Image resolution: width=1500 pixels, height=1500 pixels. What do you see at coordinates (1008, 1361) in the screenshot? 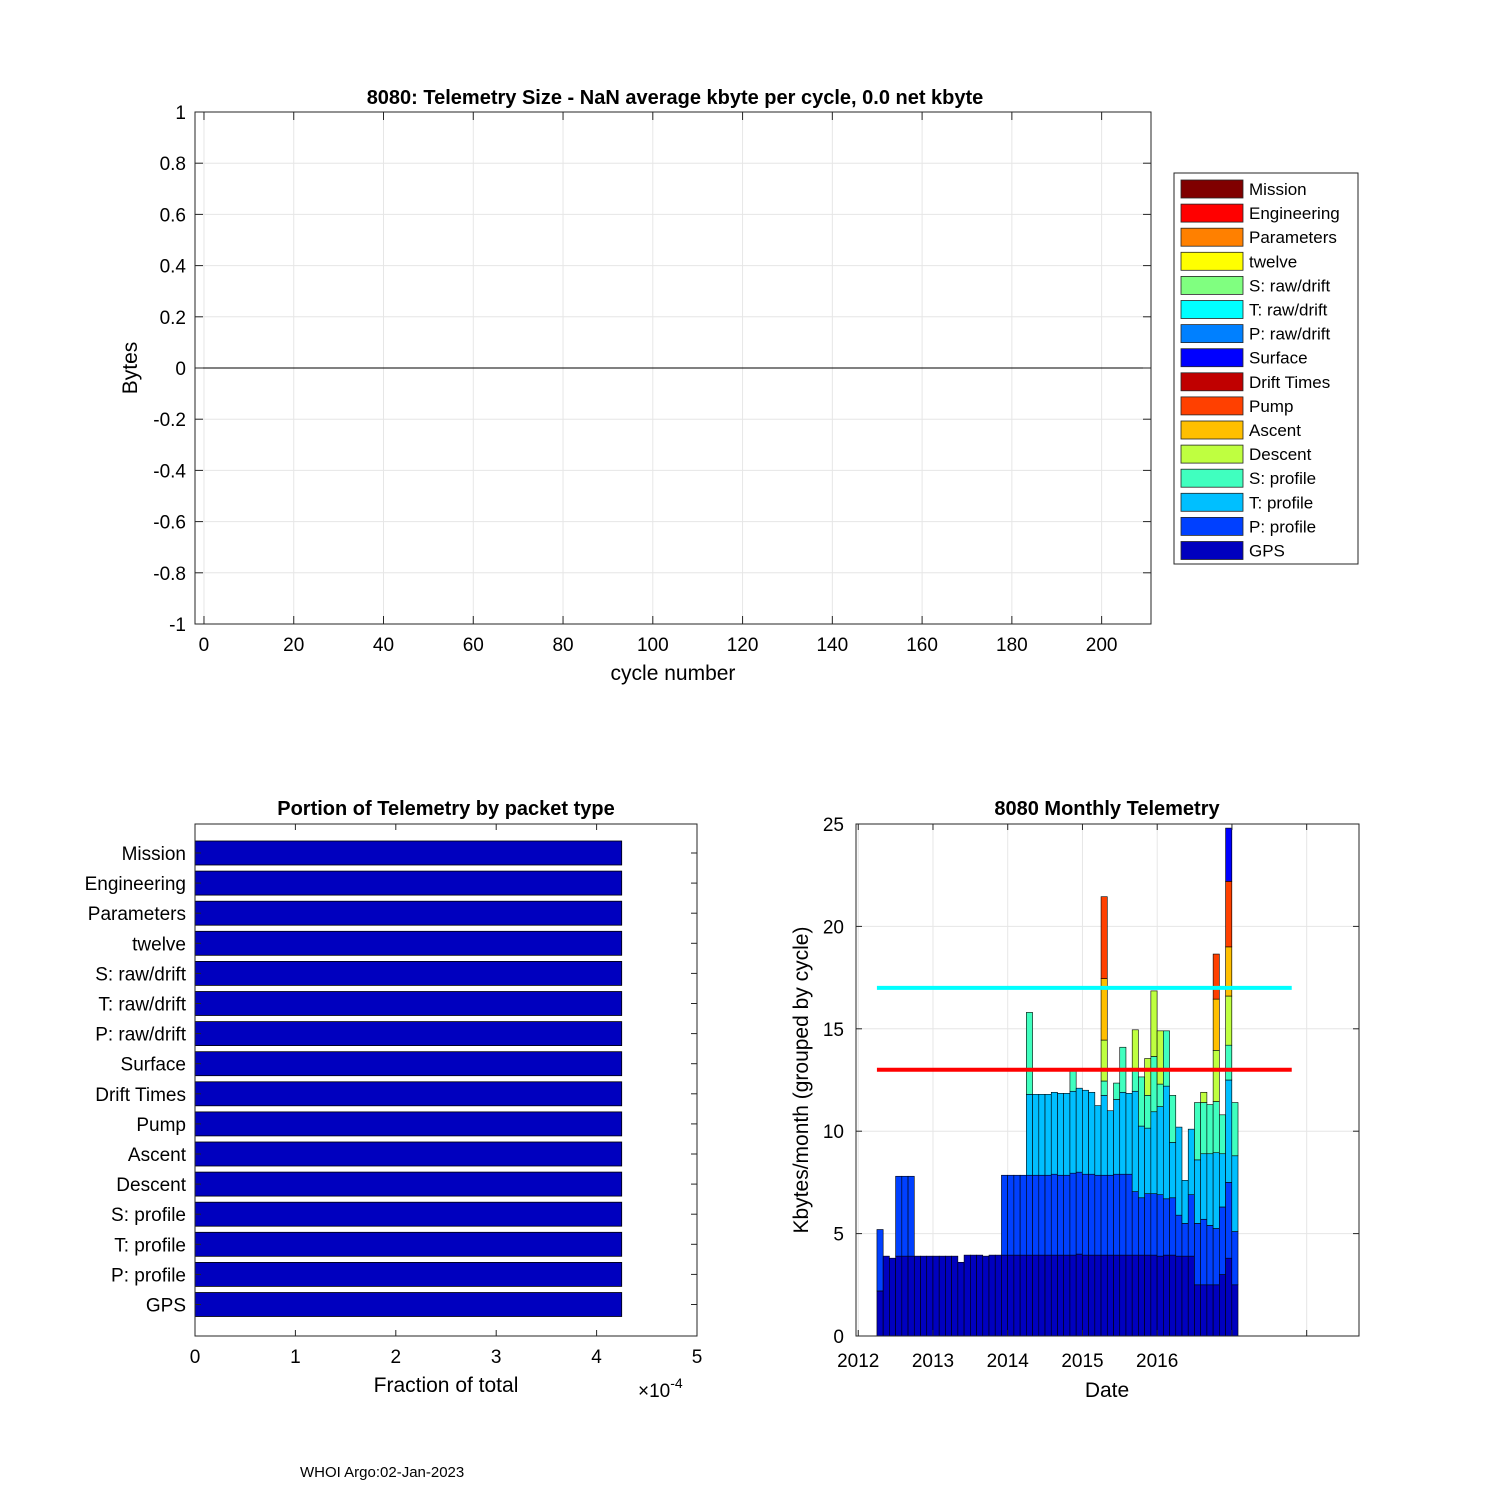
I see `x-tick-label: 2014` at bounding box center [1008, 1361].